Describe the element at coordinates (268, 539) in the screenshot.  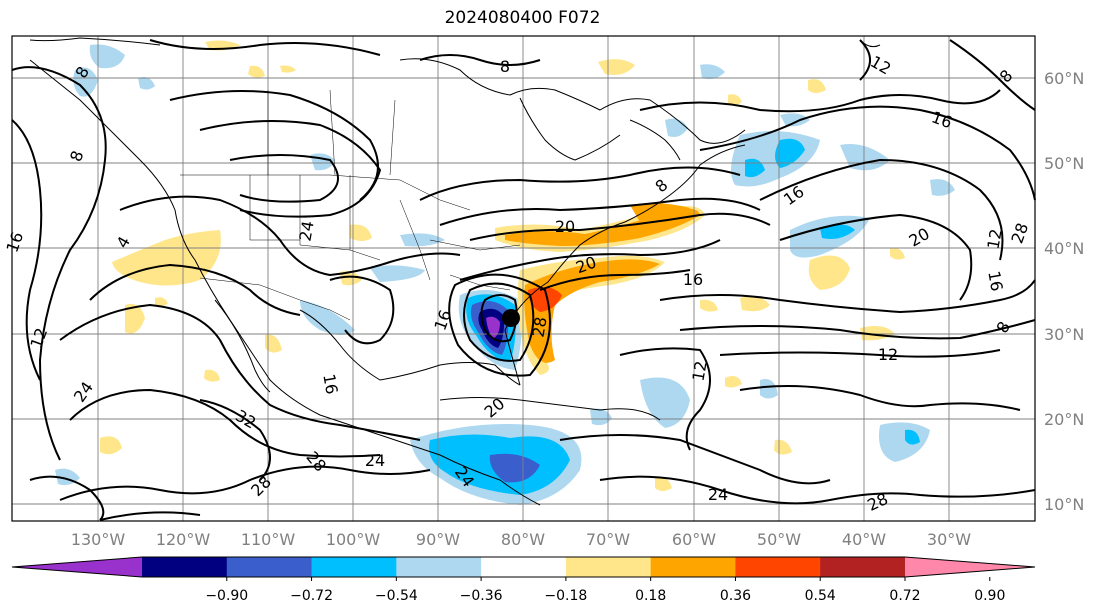
I see `longitude-label: 110°W` at that location.